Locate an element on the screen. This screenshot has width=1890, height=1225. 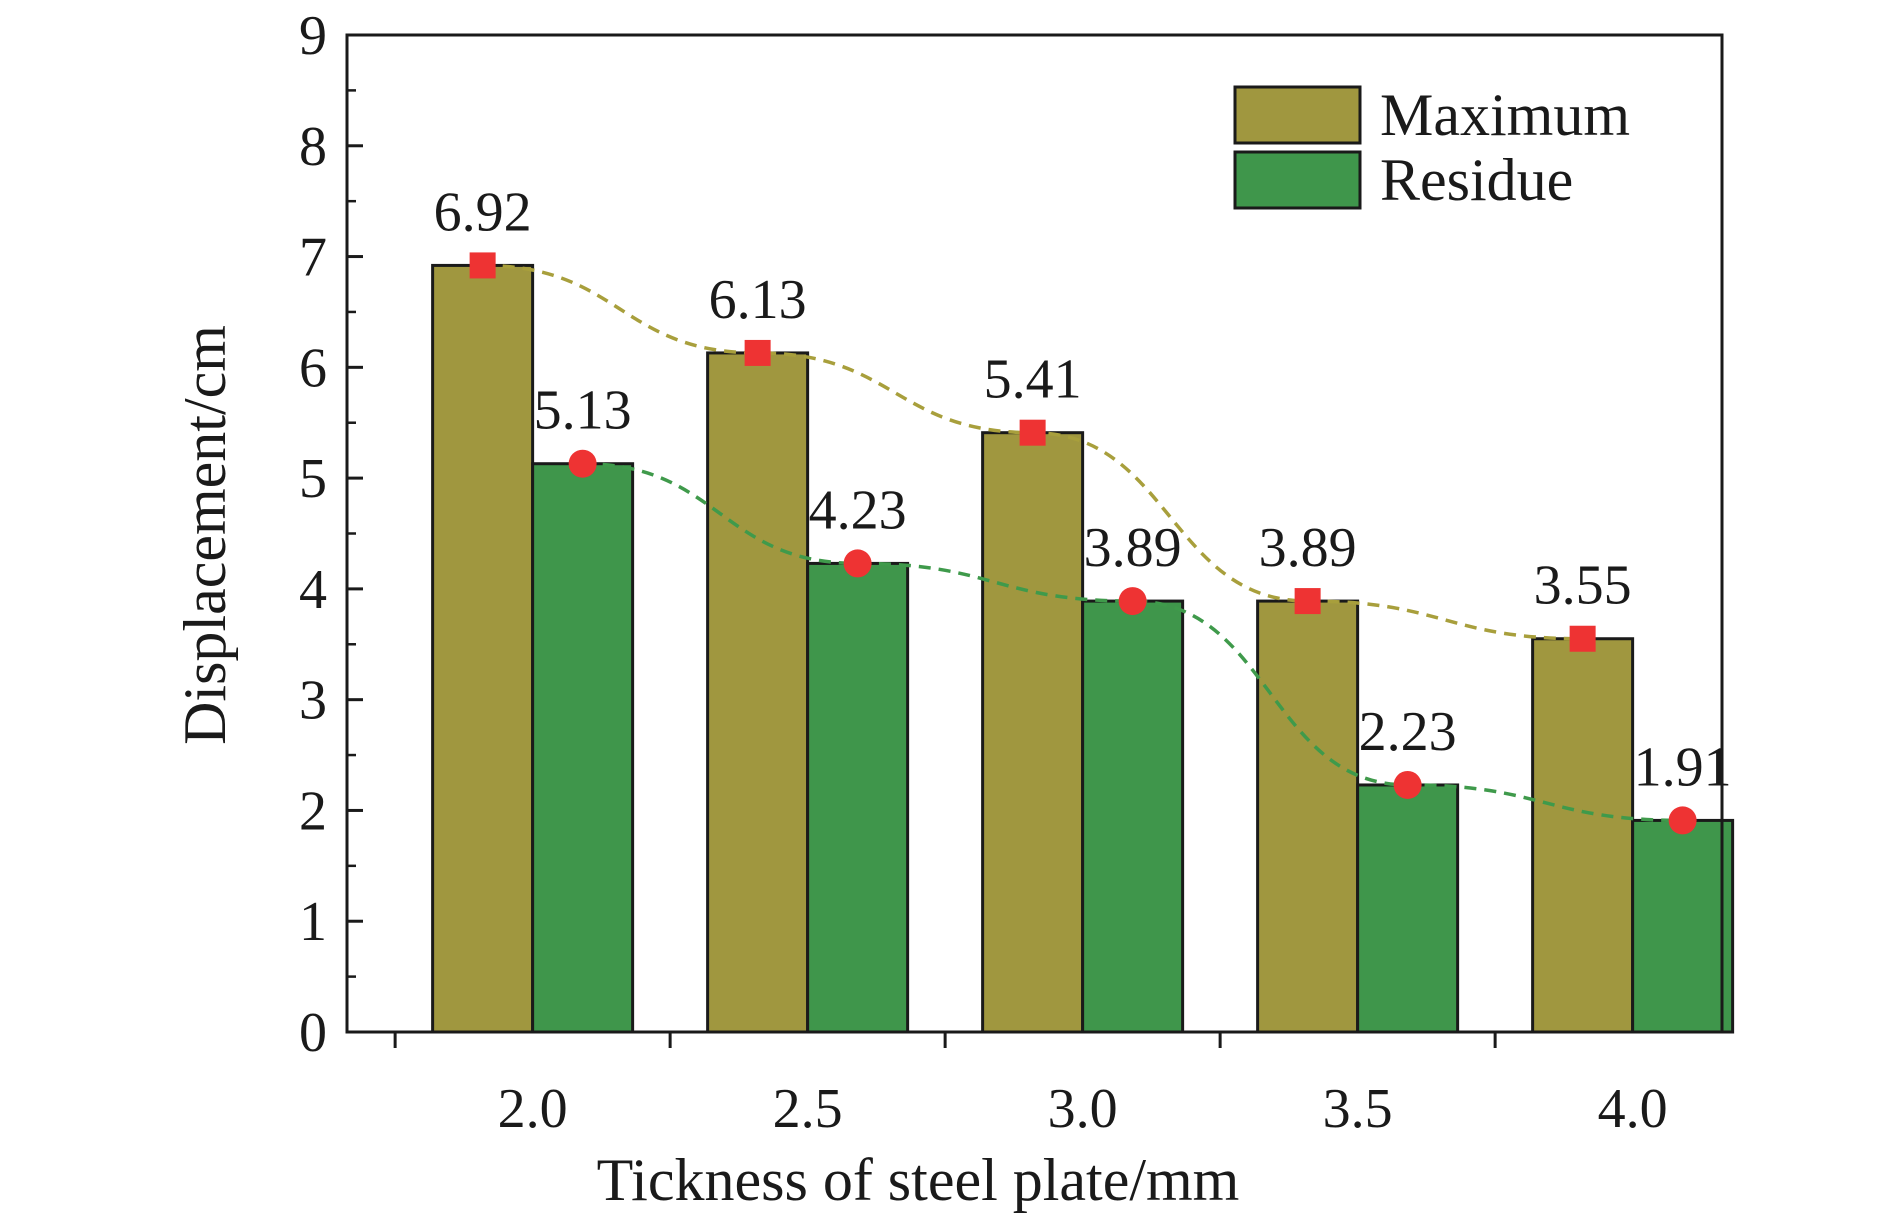
y-tick-label: 0 is located at coordinates (313, 1033).